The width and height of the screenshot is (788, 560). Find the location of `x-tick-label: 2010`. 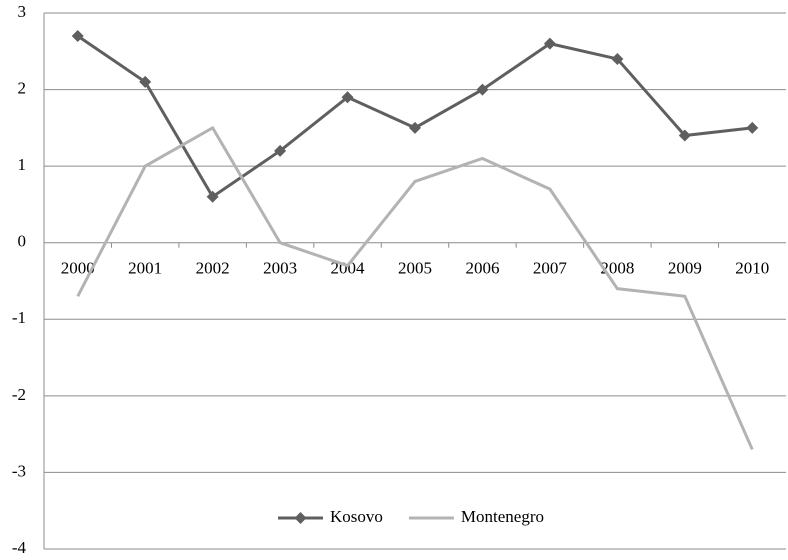

x-tick-label: 2010 is located at coordinates (752, 268).